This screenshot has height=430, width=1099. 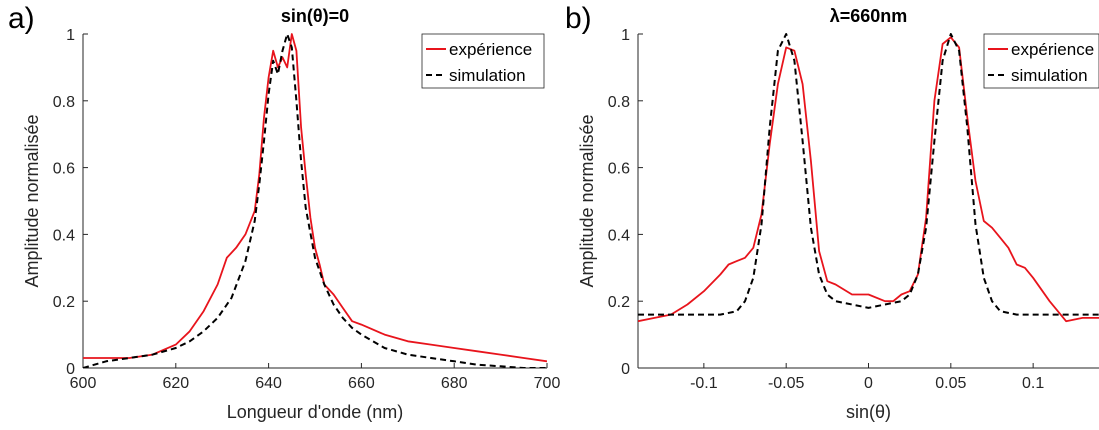 I want to click on x-tick-label: 0.05, so click(x=950, y=383).